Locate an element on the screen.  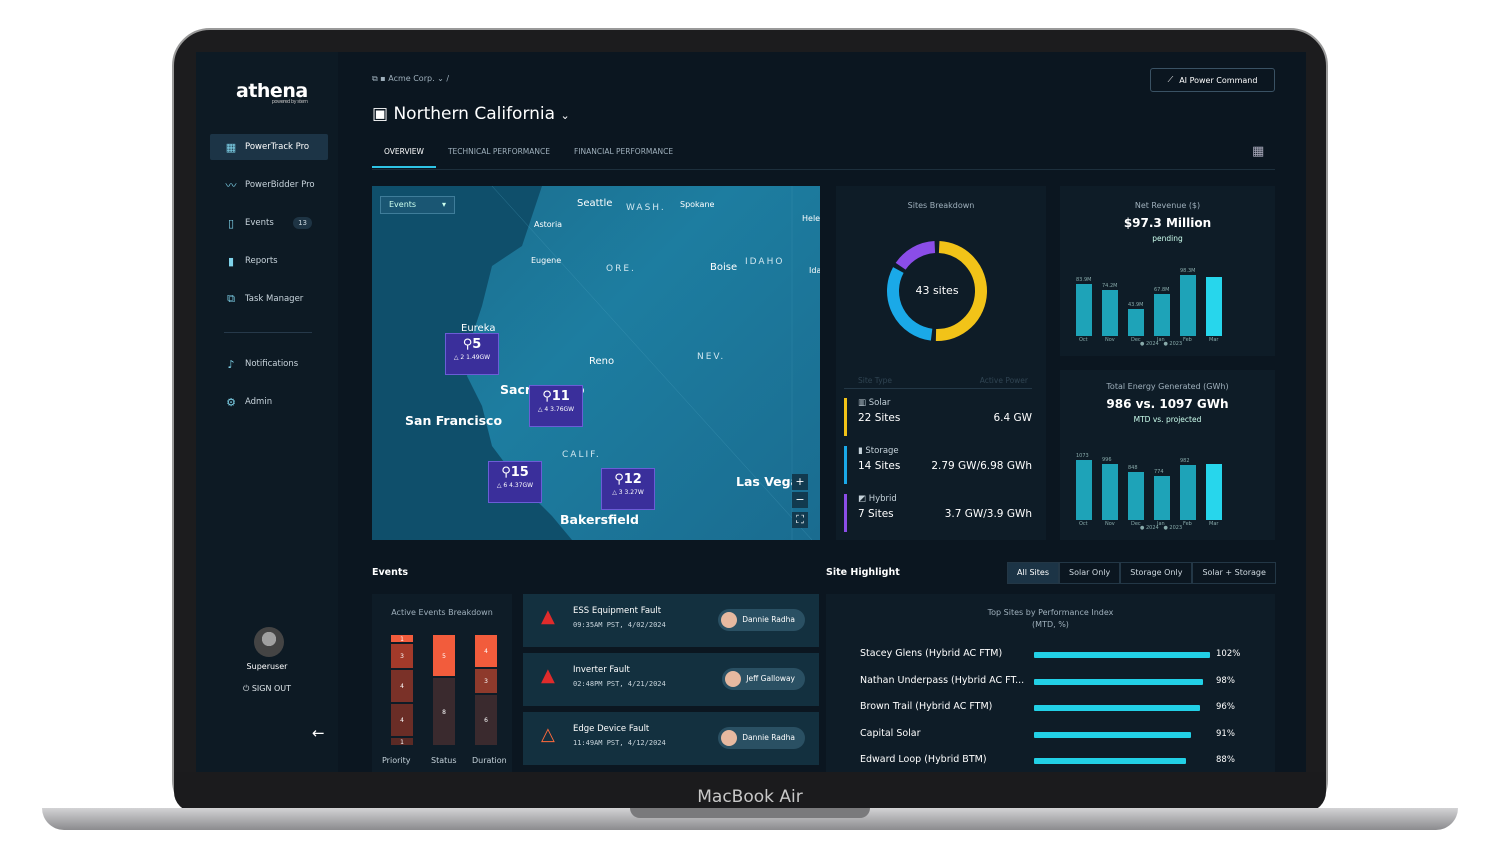
page-title: ▣ Northern California ⌄ is located at coordinates (471, 114).